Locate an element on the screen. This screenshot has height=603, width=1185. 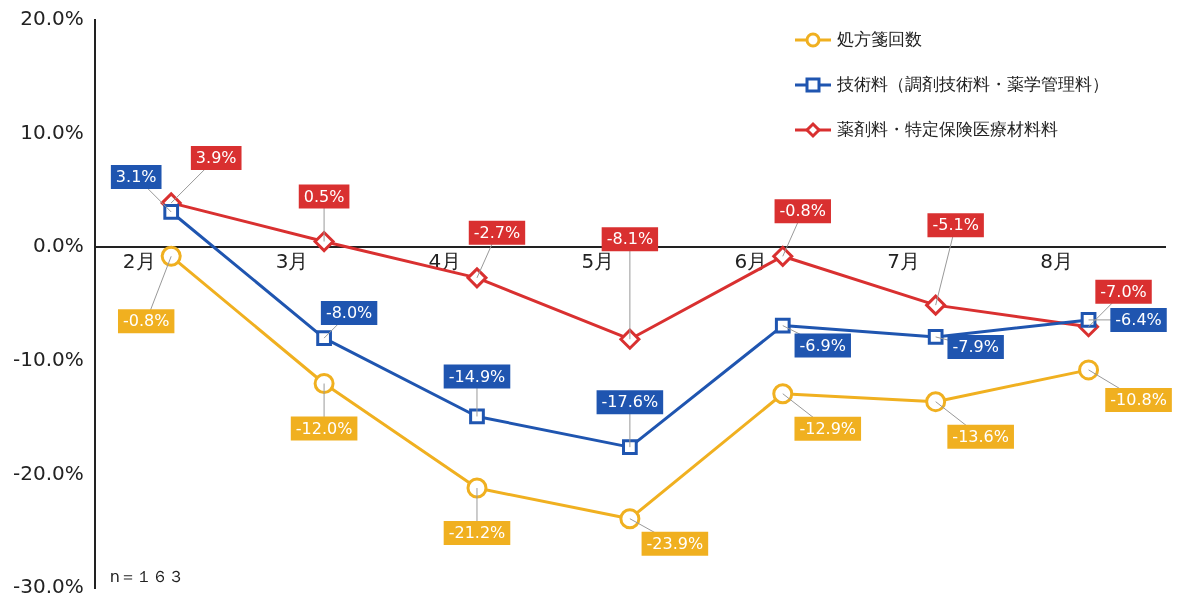
x-tick-label: 5月 is located at coordinates (598, 261).